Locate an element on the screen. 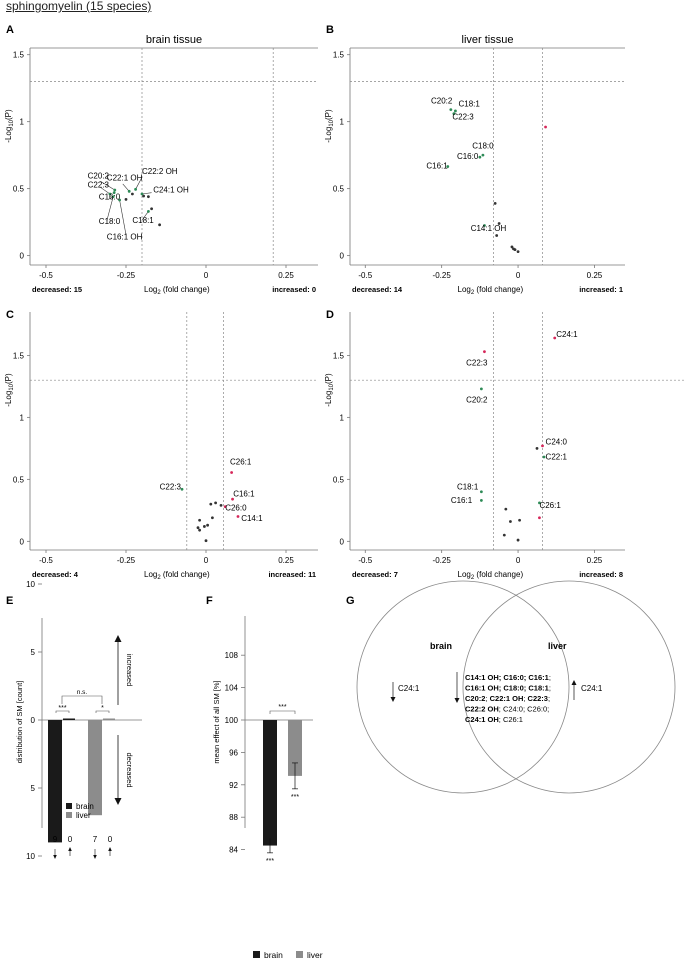  lipid-label: C20:2 is located at coordinates (477, 399).